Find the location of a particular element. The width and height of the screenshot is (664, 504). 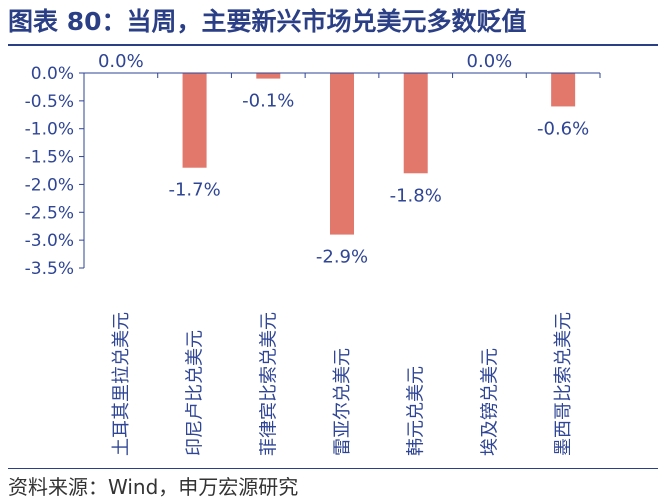

y-tick-label: -2.0% is located at coordinates (49, 185).